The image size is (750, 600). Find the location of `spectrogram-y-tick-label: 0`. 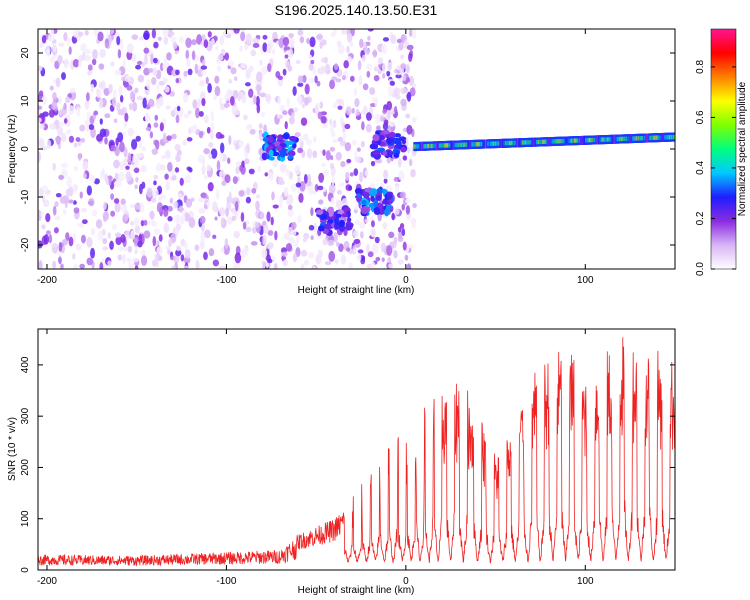

spectrogram-y-tick-label: 0 is located at coordinates (25, 149).